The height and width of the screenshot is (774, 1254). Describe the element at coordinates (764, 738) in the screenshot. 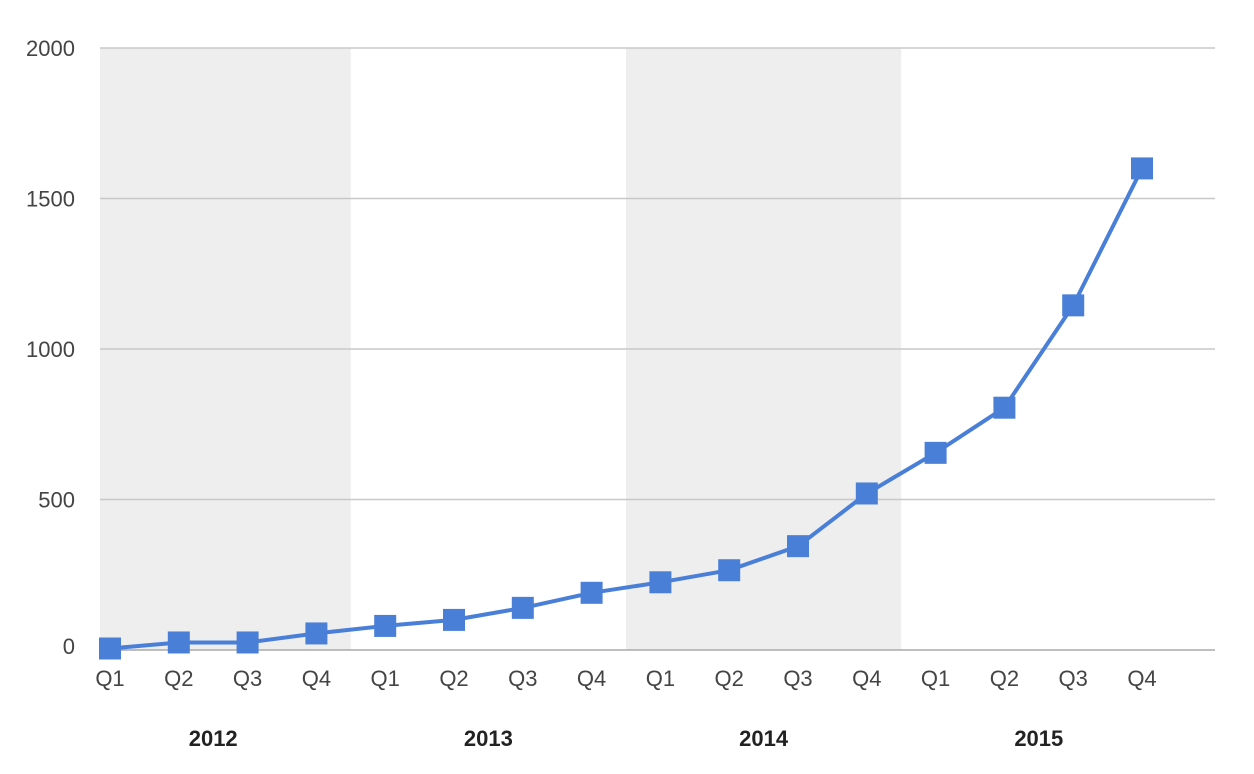

I see `year-label: 2014` at that location.